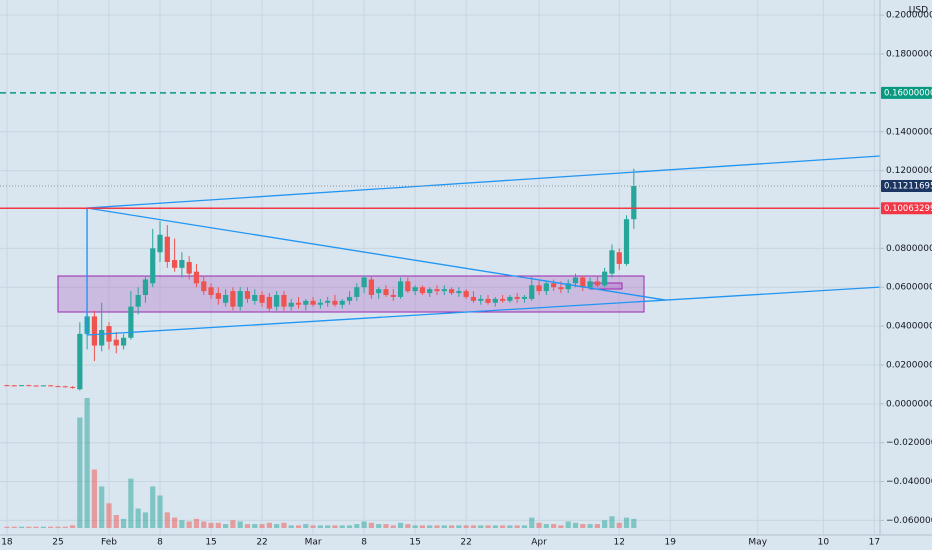 This screenshot has height=550, width=932. Describe the element at coordinates (824, 543) in the screenshot. I see `x-tick-label: 10` at that location.